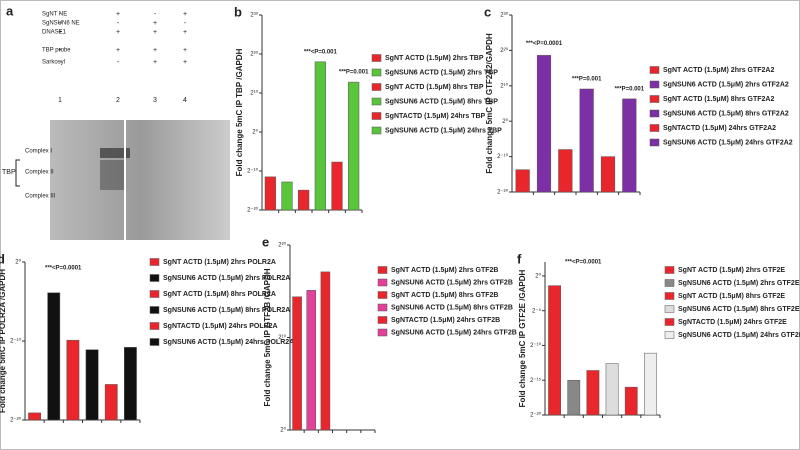  What do you see at coordinates (54, 33) in the screenshot?
I see `row-label: DNASE1` at bounding box center [54, 33].